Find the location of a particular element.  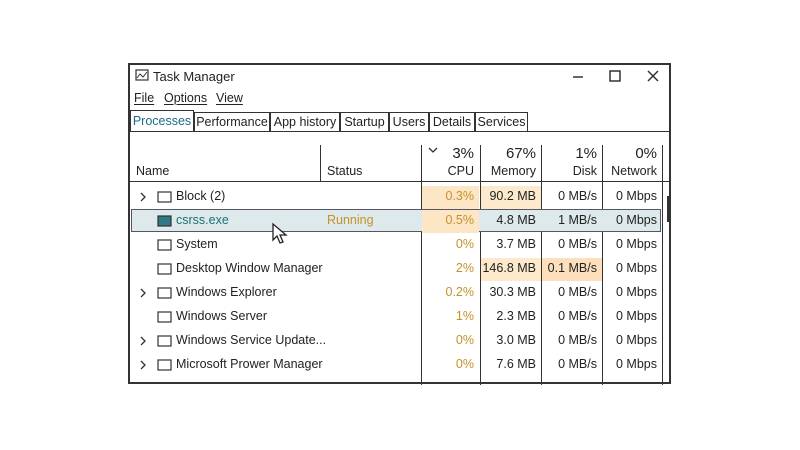

disk-value: 0.1 MB/s is located at coordinates (572, 268).